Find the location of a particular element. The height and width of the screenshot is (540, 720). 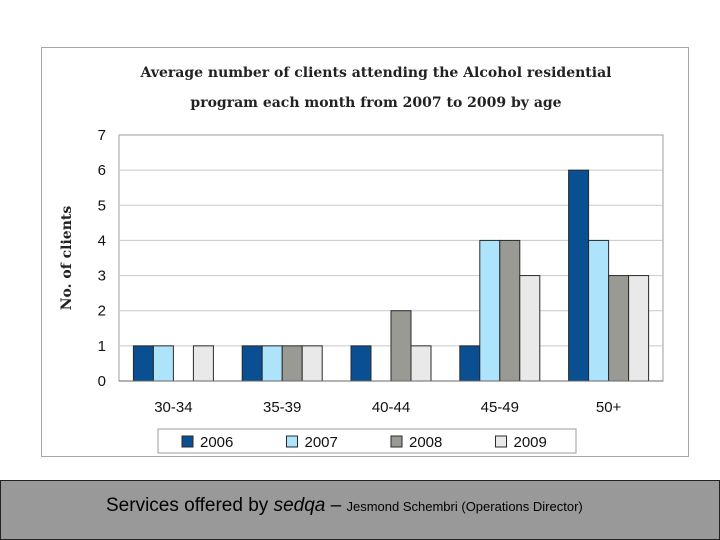

x-tick-label: 35-39 is located at coordinates (282, 407).